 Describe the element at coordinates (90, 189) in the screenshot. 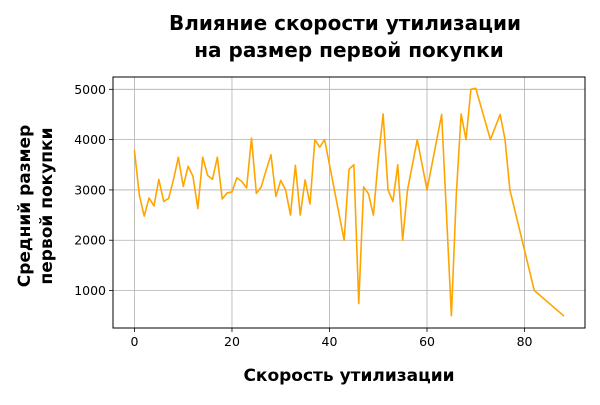

I see `y-tick-label: 3000` at that location.